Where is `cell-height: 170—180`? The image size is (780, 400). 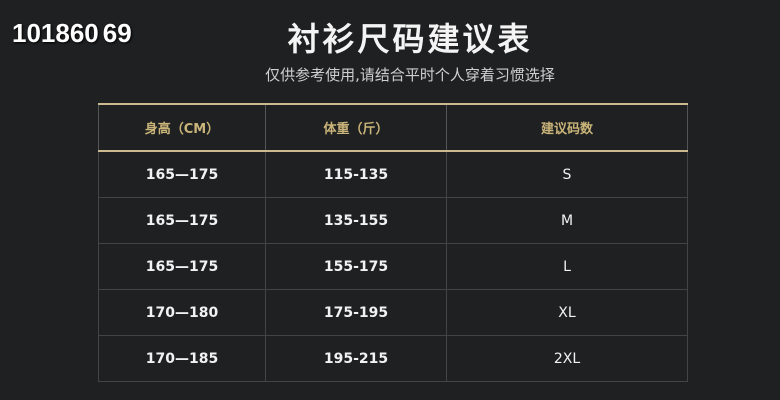
cell-height: 170—180 is located at coordinates (182, 312).